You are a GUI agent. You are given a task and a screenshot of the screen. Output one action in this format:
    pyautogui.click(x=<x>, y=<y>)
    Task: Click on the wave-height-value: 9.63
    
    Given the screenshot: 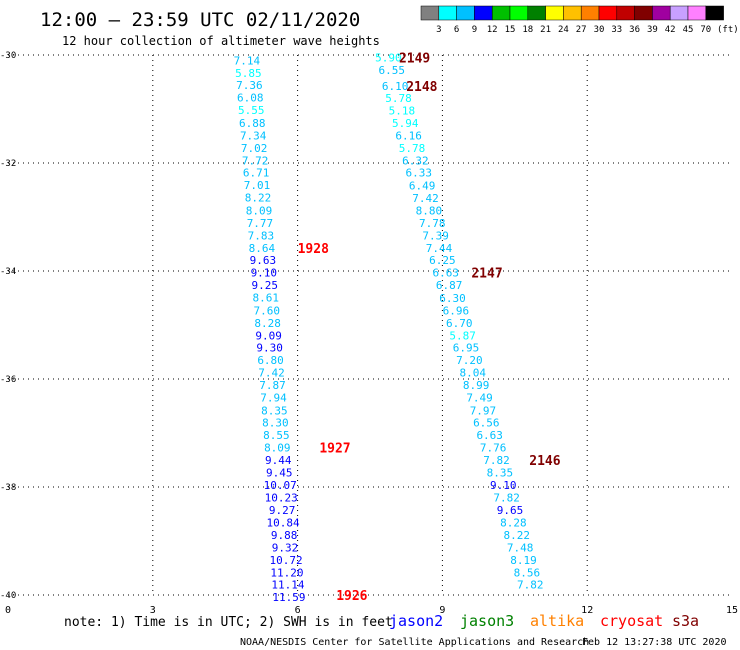 What is the action you would take?
    pyautogui.click(x=263, y=260)
    